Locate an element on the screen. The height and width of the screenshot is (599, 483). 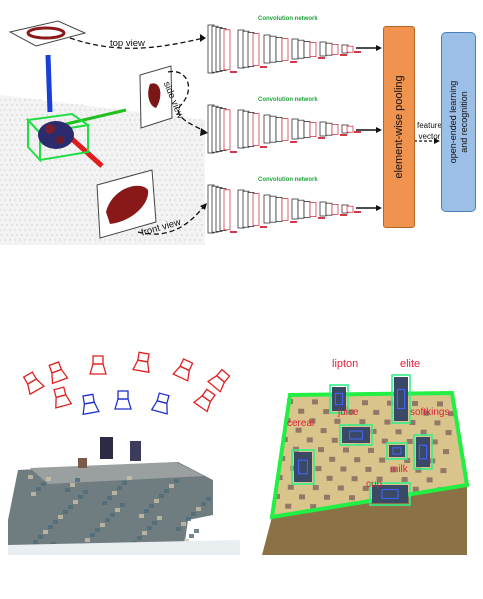
z-axis is located at coordinates (49, 83).